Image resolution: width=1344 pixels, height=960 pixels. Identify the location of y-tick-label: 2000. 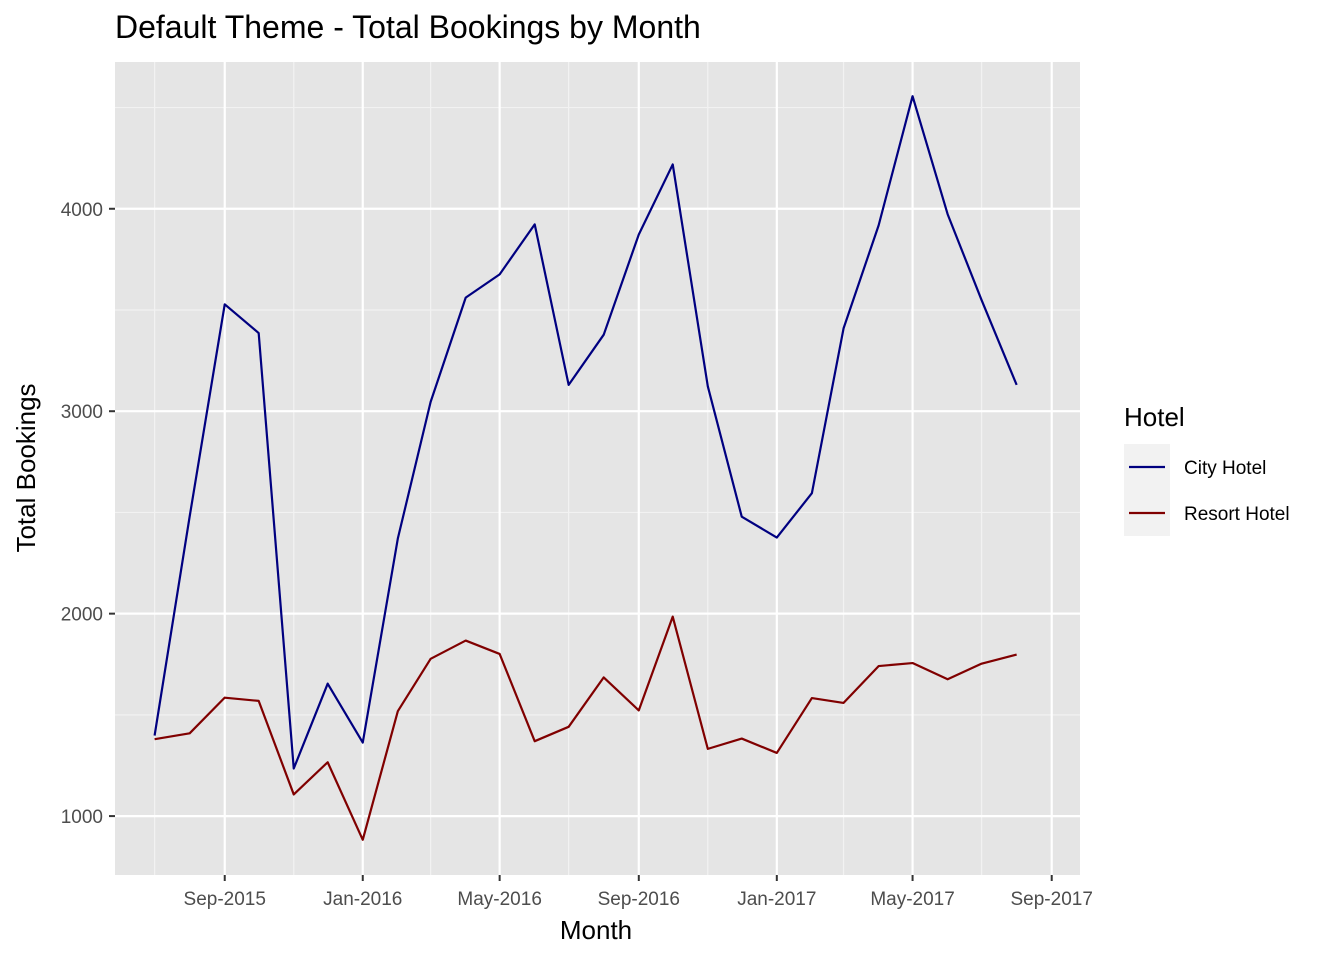
(82, 615).